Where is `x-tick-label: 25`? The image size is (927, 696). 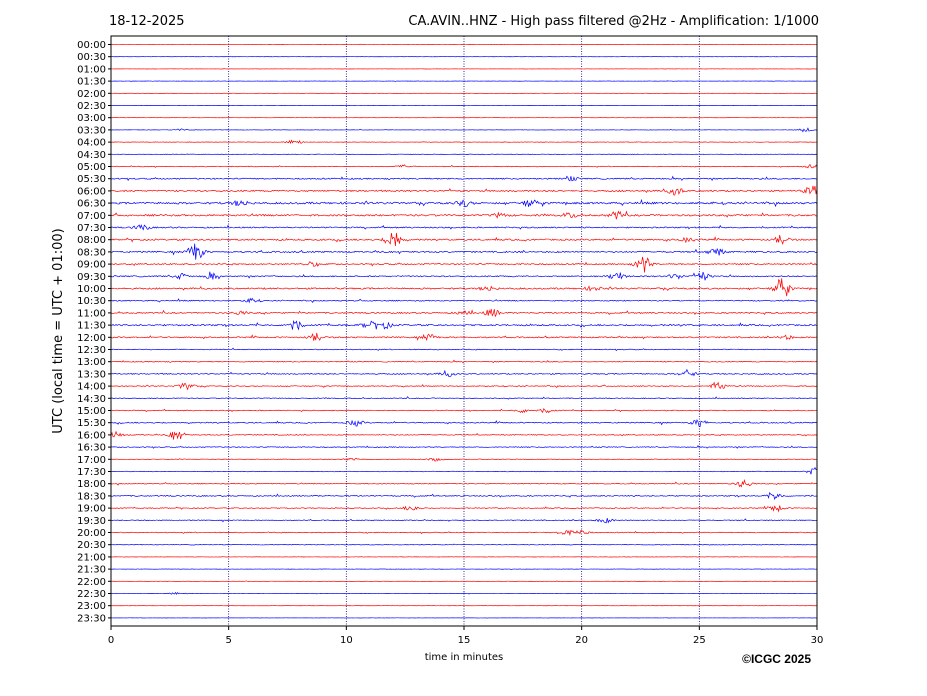 x-tick-label: 25 is located at coordinates (699, 640).